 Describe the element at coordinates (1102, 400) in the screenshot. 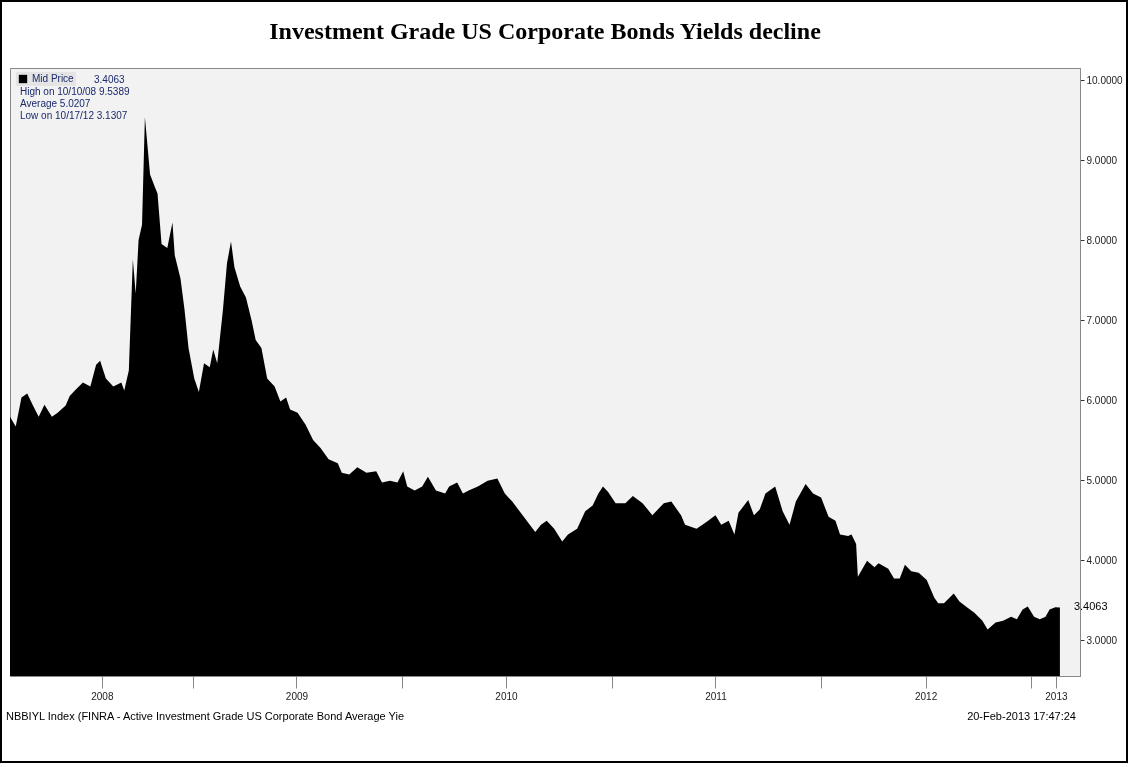

I see `y-tick-label: 6.0000` at that location.